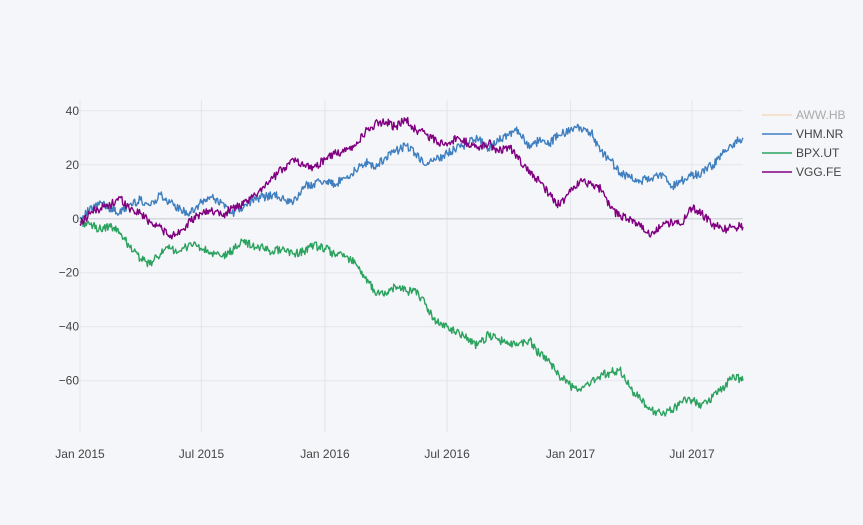  I want to click on x-tick-label: Jul 2017, so click(692, 454).